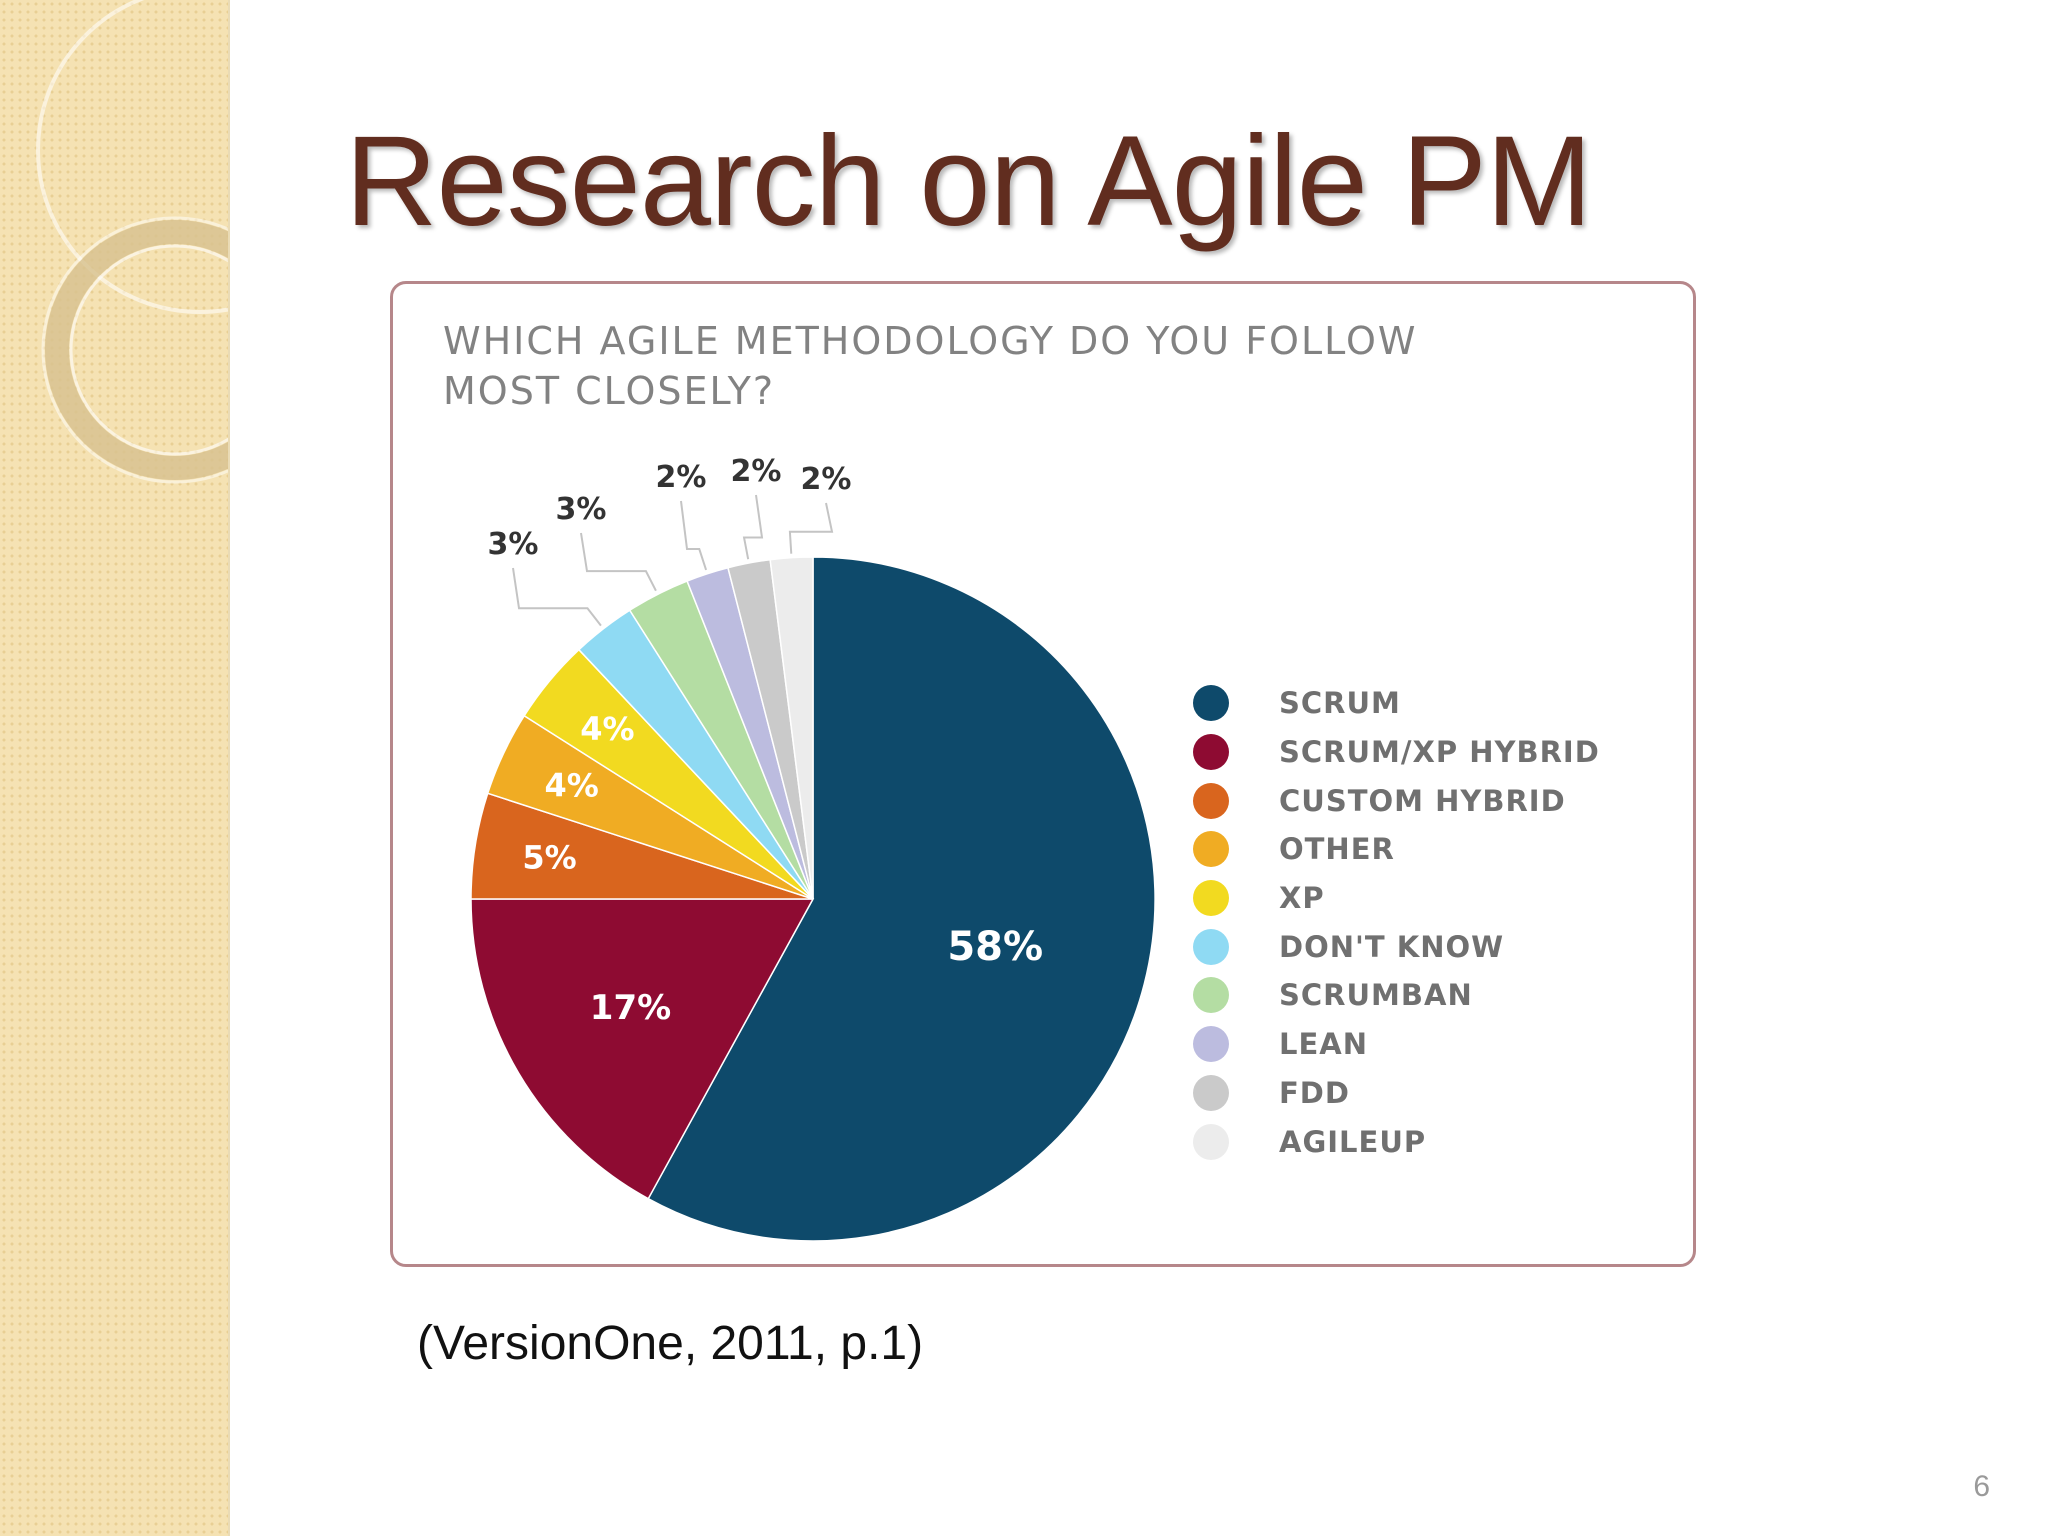 The width and height of the screenshot is (2048, 1536). What do you see at coordinates (1211, 995) in the screenshot?
I see `legend-swatch-scrumban` at bounding box center [1211, 995].